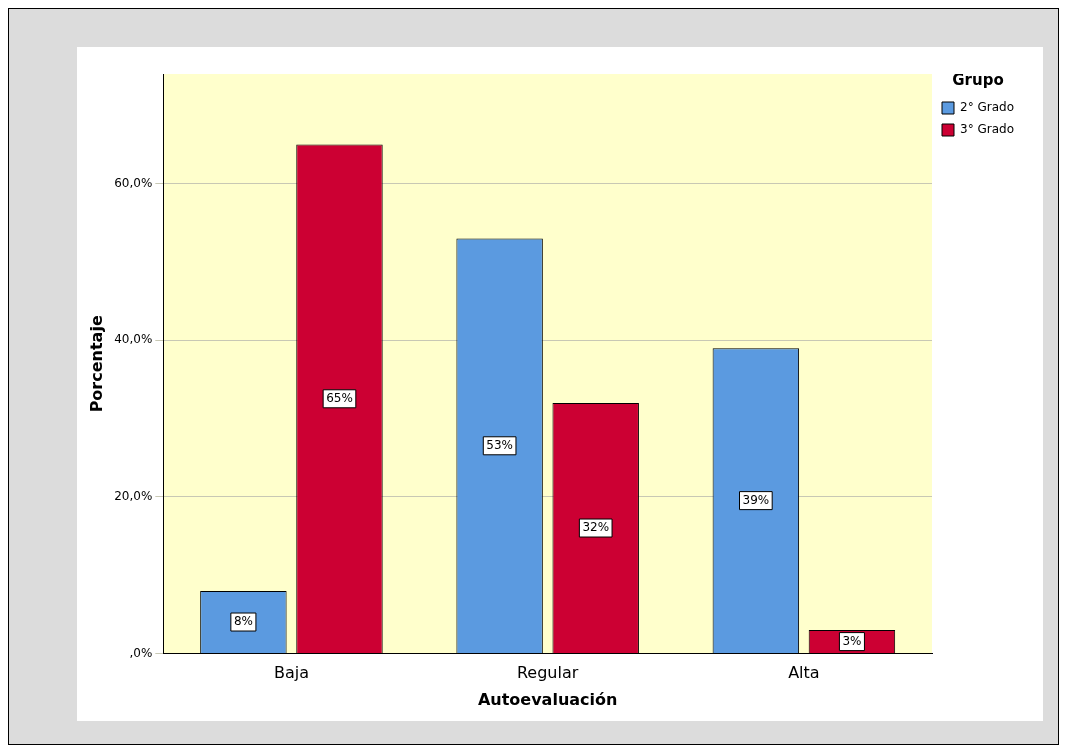 The height and width of the screenshot is (753, 1067). Describe the element at coordinates (596, 527) in the screenshot. I see `data-label: 32%` at that location.